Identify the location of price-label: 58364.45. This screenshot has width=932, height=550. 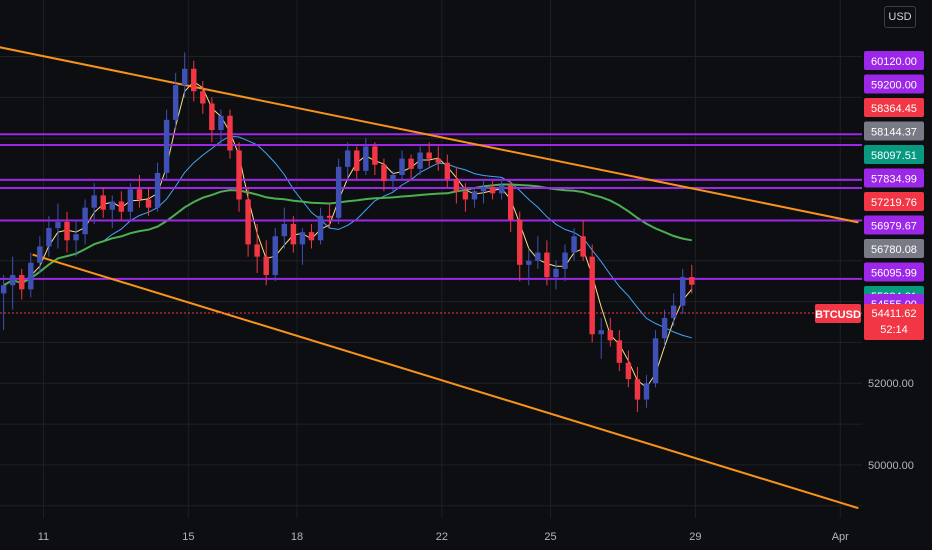
(894, 109).